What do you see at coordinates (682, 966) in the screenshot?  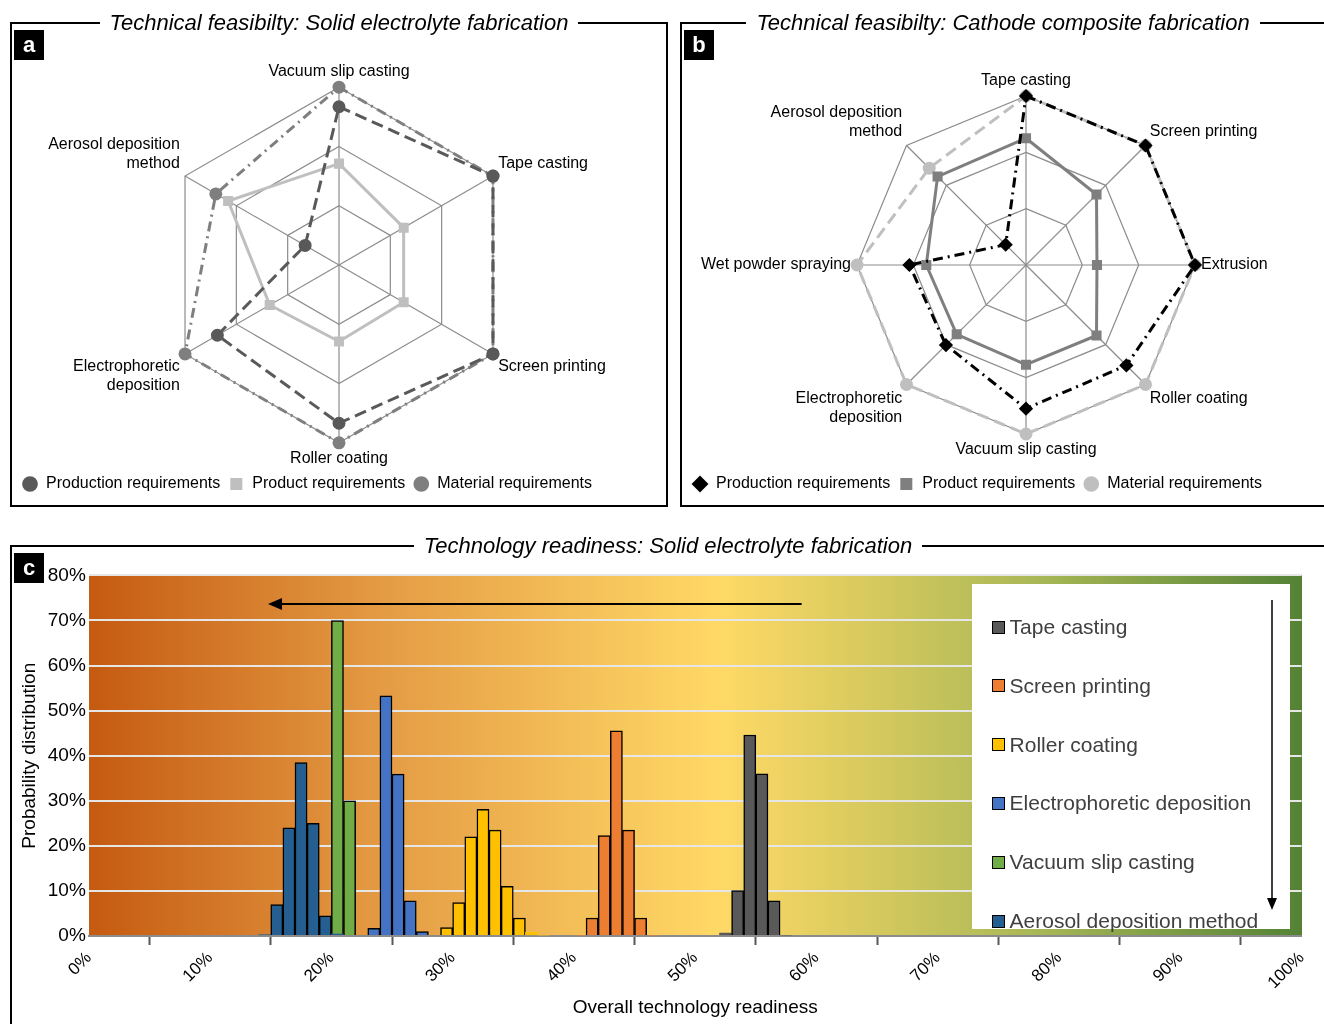 I see `x-tick-label: 50%` at bounding box center [682, 966].